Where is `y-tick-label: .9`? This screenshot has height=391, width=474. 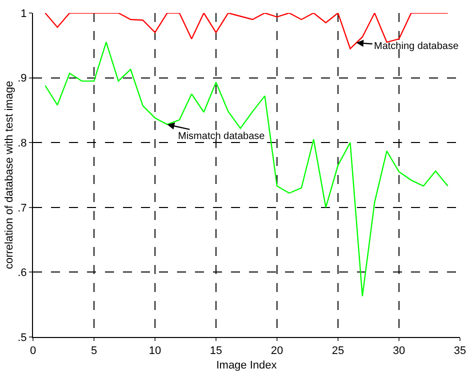
y-tick-label: .9 is located at coordinates (22, 78).